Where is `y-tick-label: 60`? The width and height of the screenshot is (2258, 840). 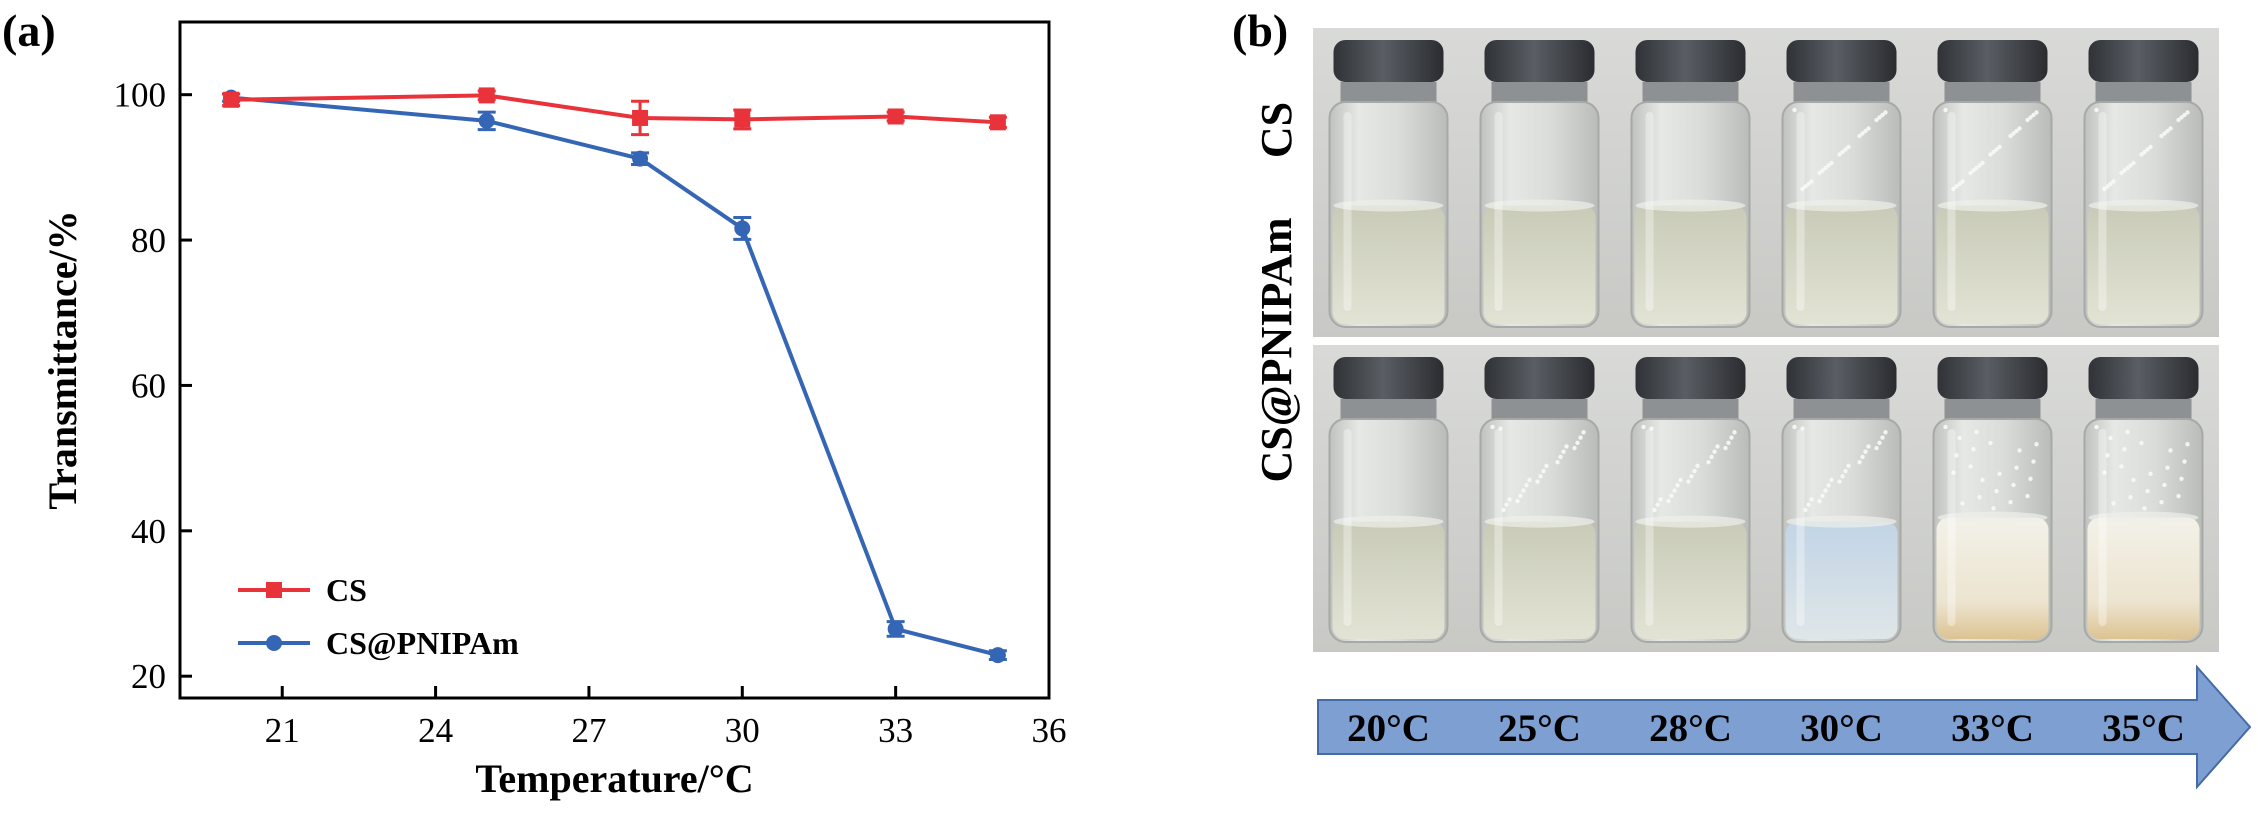
y-tick-label: 60 is located at coordinates (148, 385).